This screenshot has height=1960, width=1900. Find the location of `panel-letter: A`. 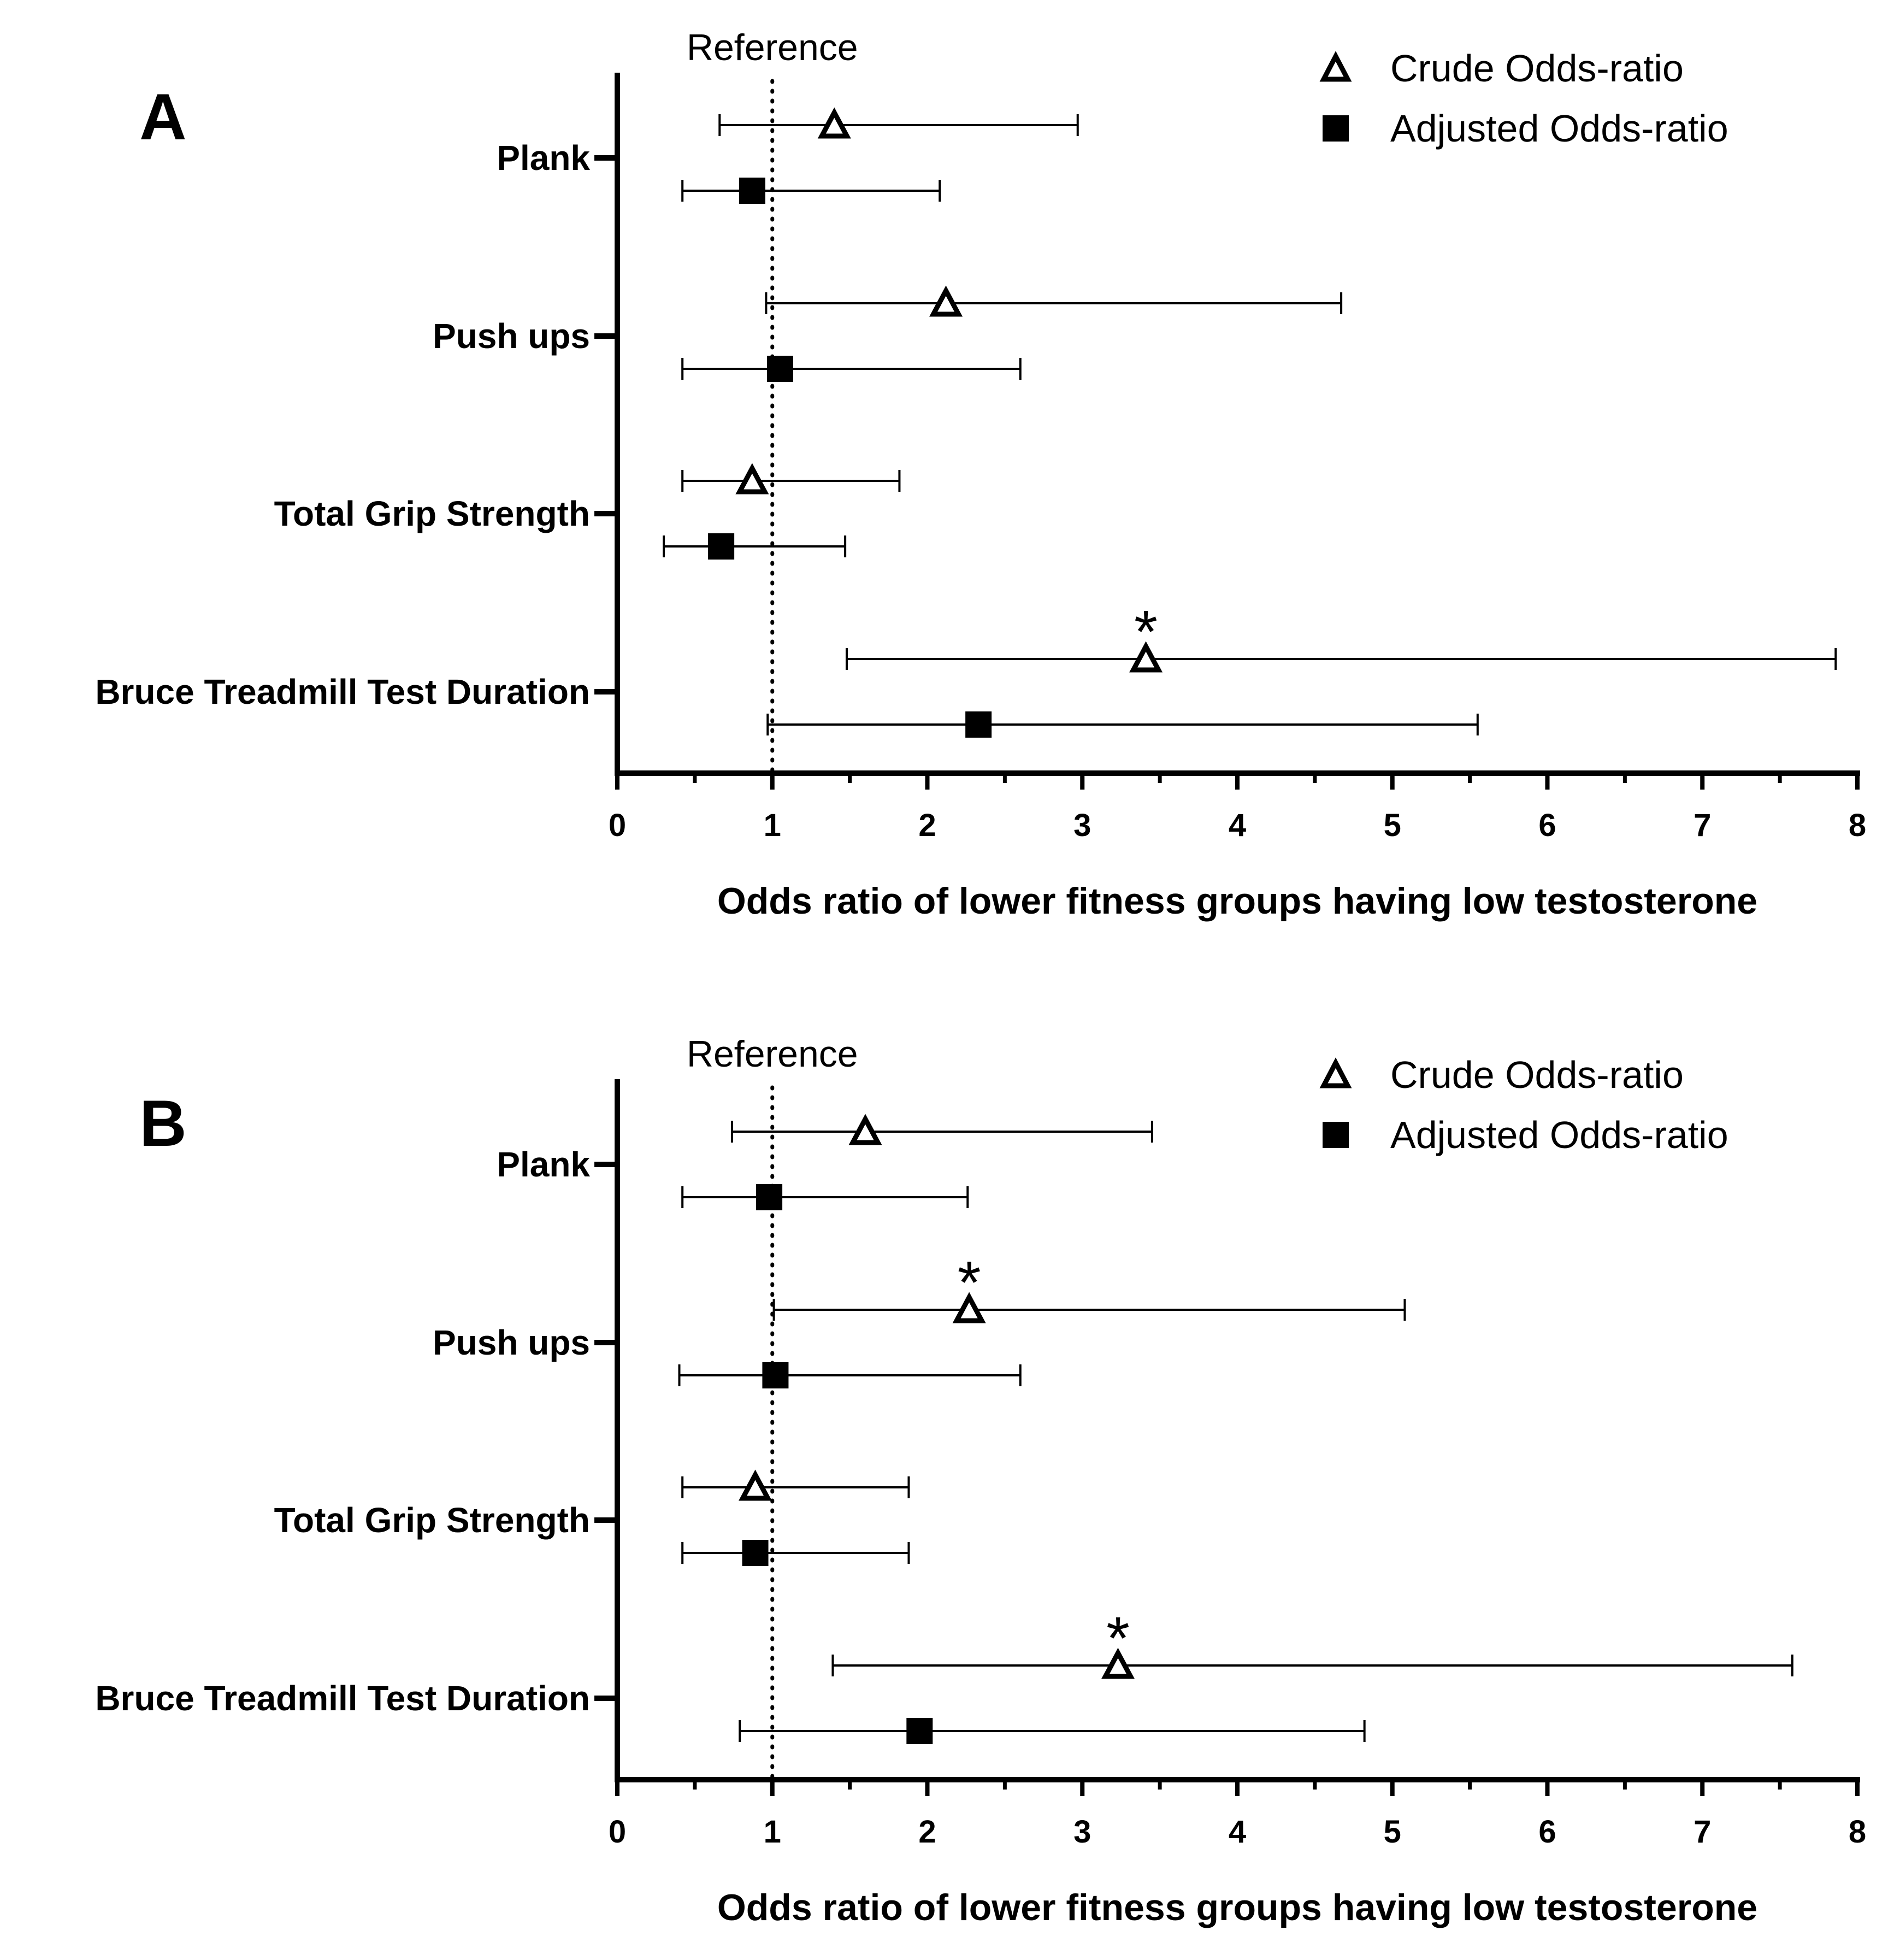

panel-letter: A is located at coordinates (163, 117).